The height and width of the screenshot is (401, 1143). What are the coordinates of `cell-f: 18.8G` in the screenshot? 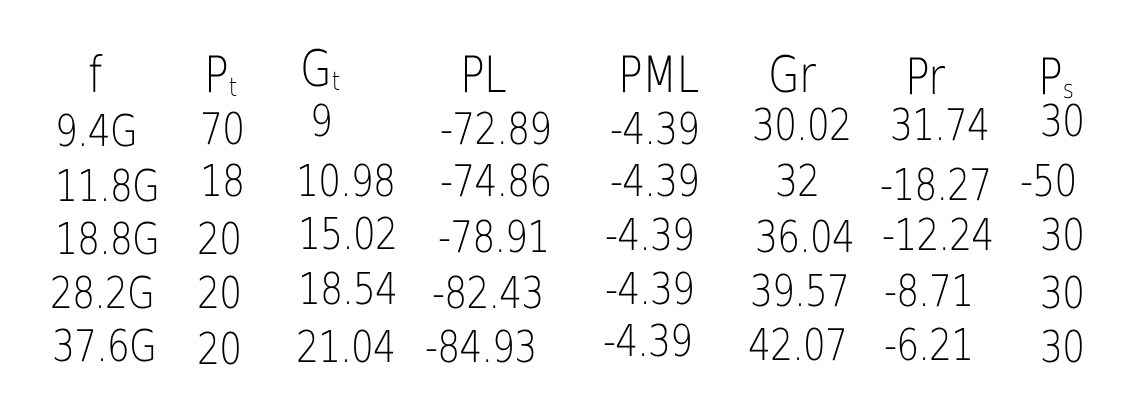 It's located at (107, 239).